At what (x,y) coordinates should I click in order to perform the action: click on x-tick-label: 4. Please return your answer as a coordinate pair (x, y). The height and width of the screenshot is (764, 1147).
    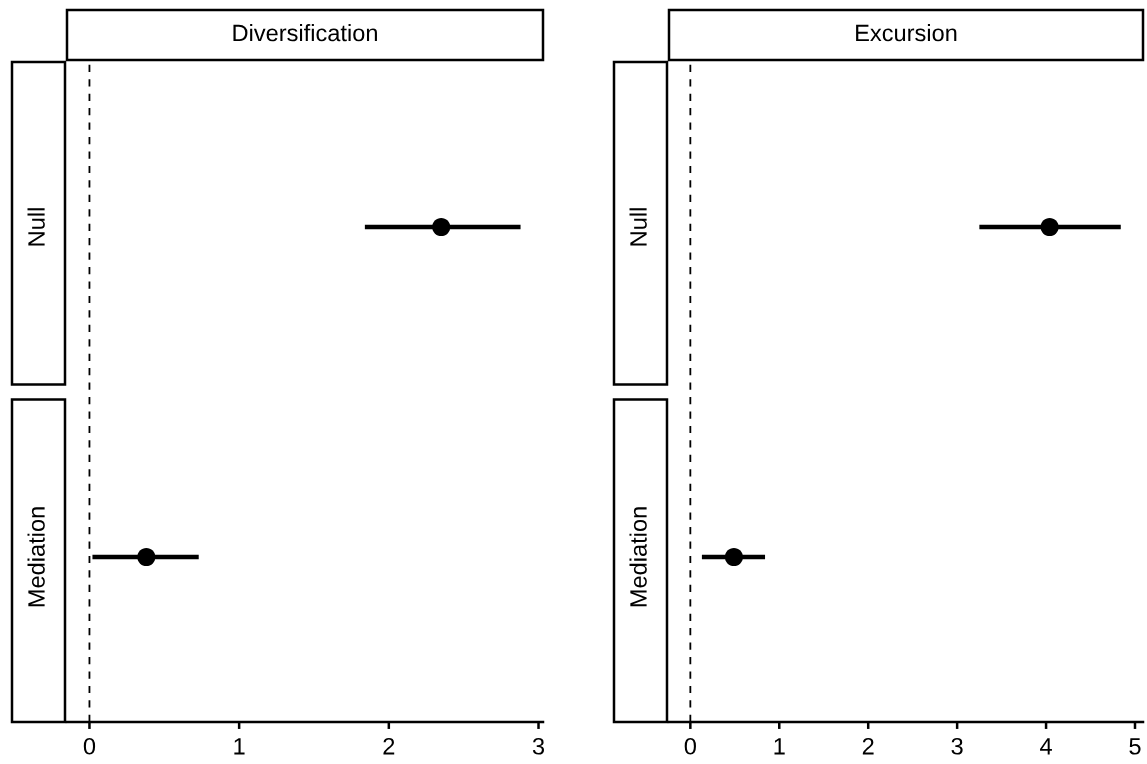
    Looking at the image, I should click on (1046, 746).